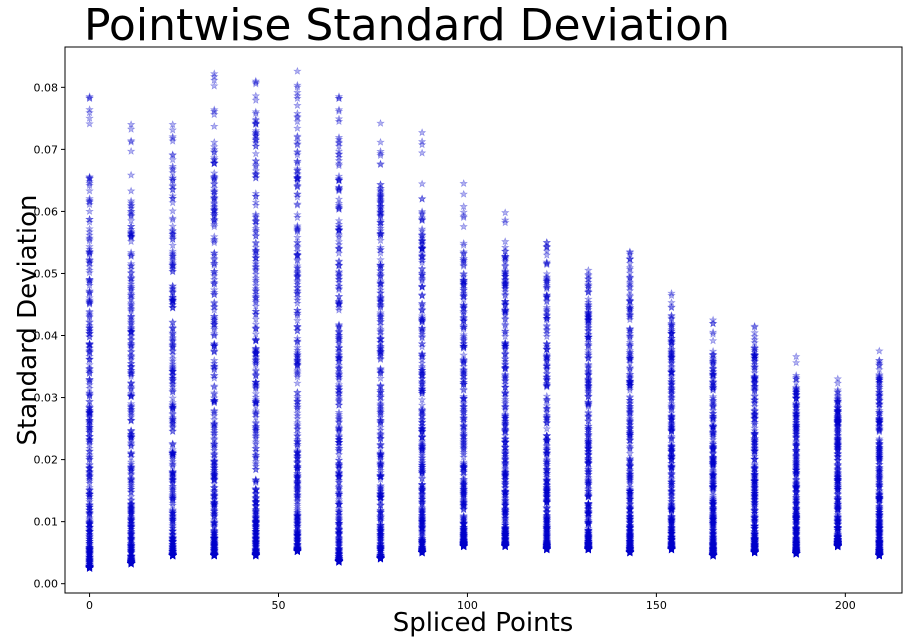 The image size is (908, 643). What do you see at coordinates (407, 25) in the screenshot?
I see `chart-title: Pointwise Standard Deviation` at bounding box center [407, 25].